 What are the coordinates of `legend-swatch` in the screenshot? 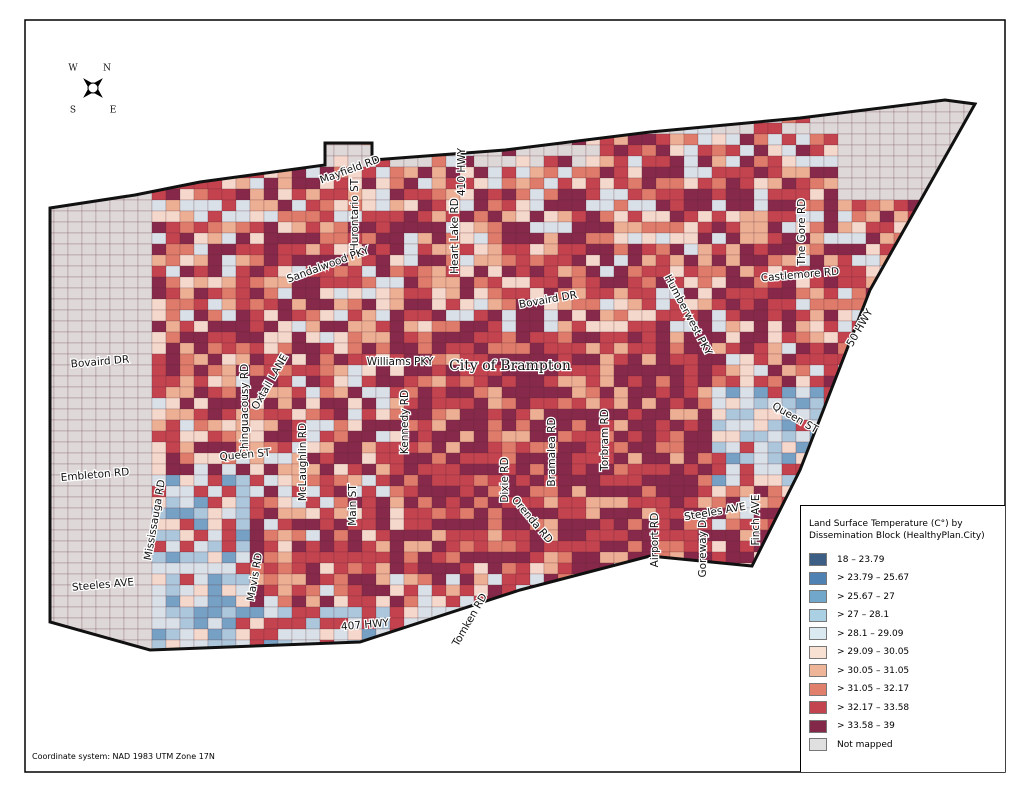 It's located at (818, 708).